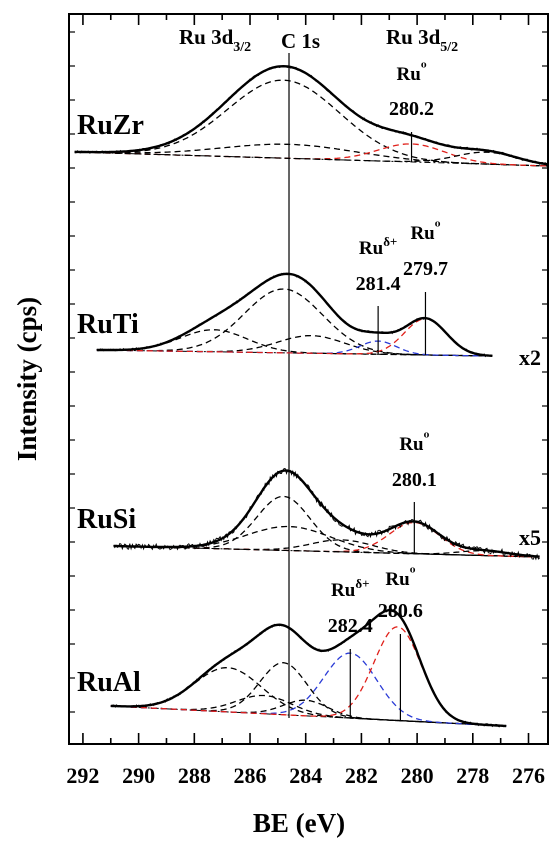 The height and width of the screenshot is (843, 558). Describe the element at coordinates (378, 284) in the screenshot. I see `peak-be-label: 281.4` at that location.